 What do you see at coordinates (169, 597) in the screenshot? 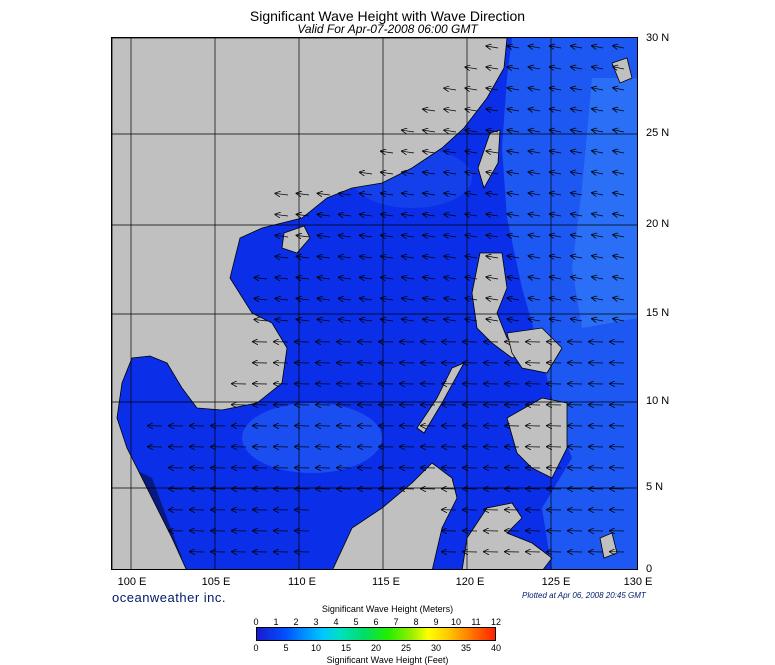
I see `brand-logo-text: oceanweather inc.` at bounding box center [169, 597].